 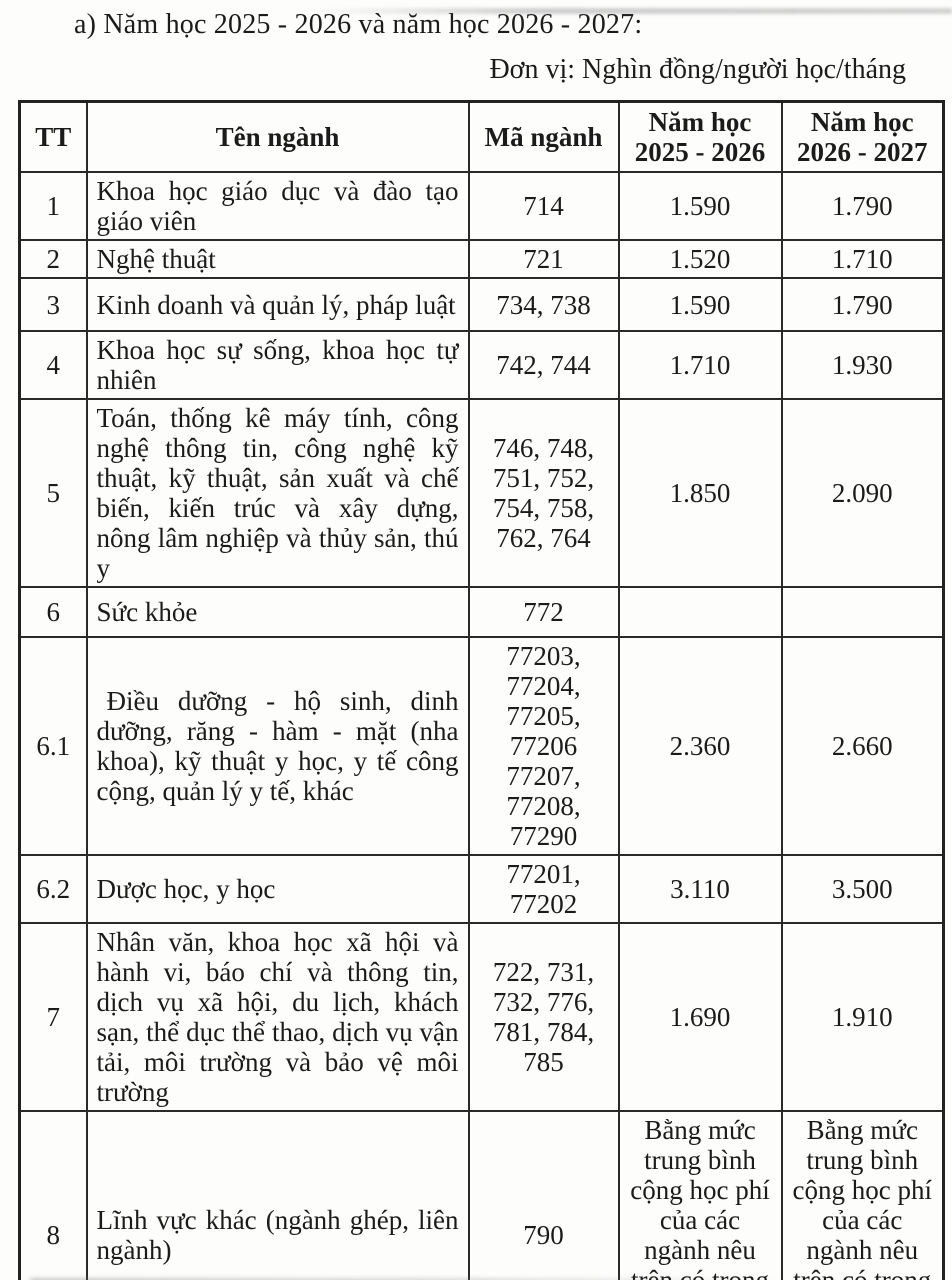 What do you see at coordinates (700, 746) in the screenshot?
I see `cell-fee-2025-2026: 2.360` at bounding box center [700, 746].